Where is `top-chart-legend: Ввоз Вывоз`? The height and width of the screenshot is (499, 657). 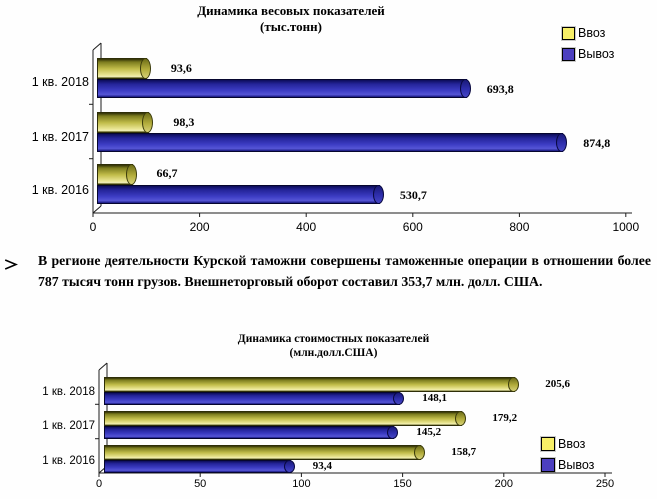
top-chart-legend: Ввоз Вывоз is located at coordinates (588, 47).